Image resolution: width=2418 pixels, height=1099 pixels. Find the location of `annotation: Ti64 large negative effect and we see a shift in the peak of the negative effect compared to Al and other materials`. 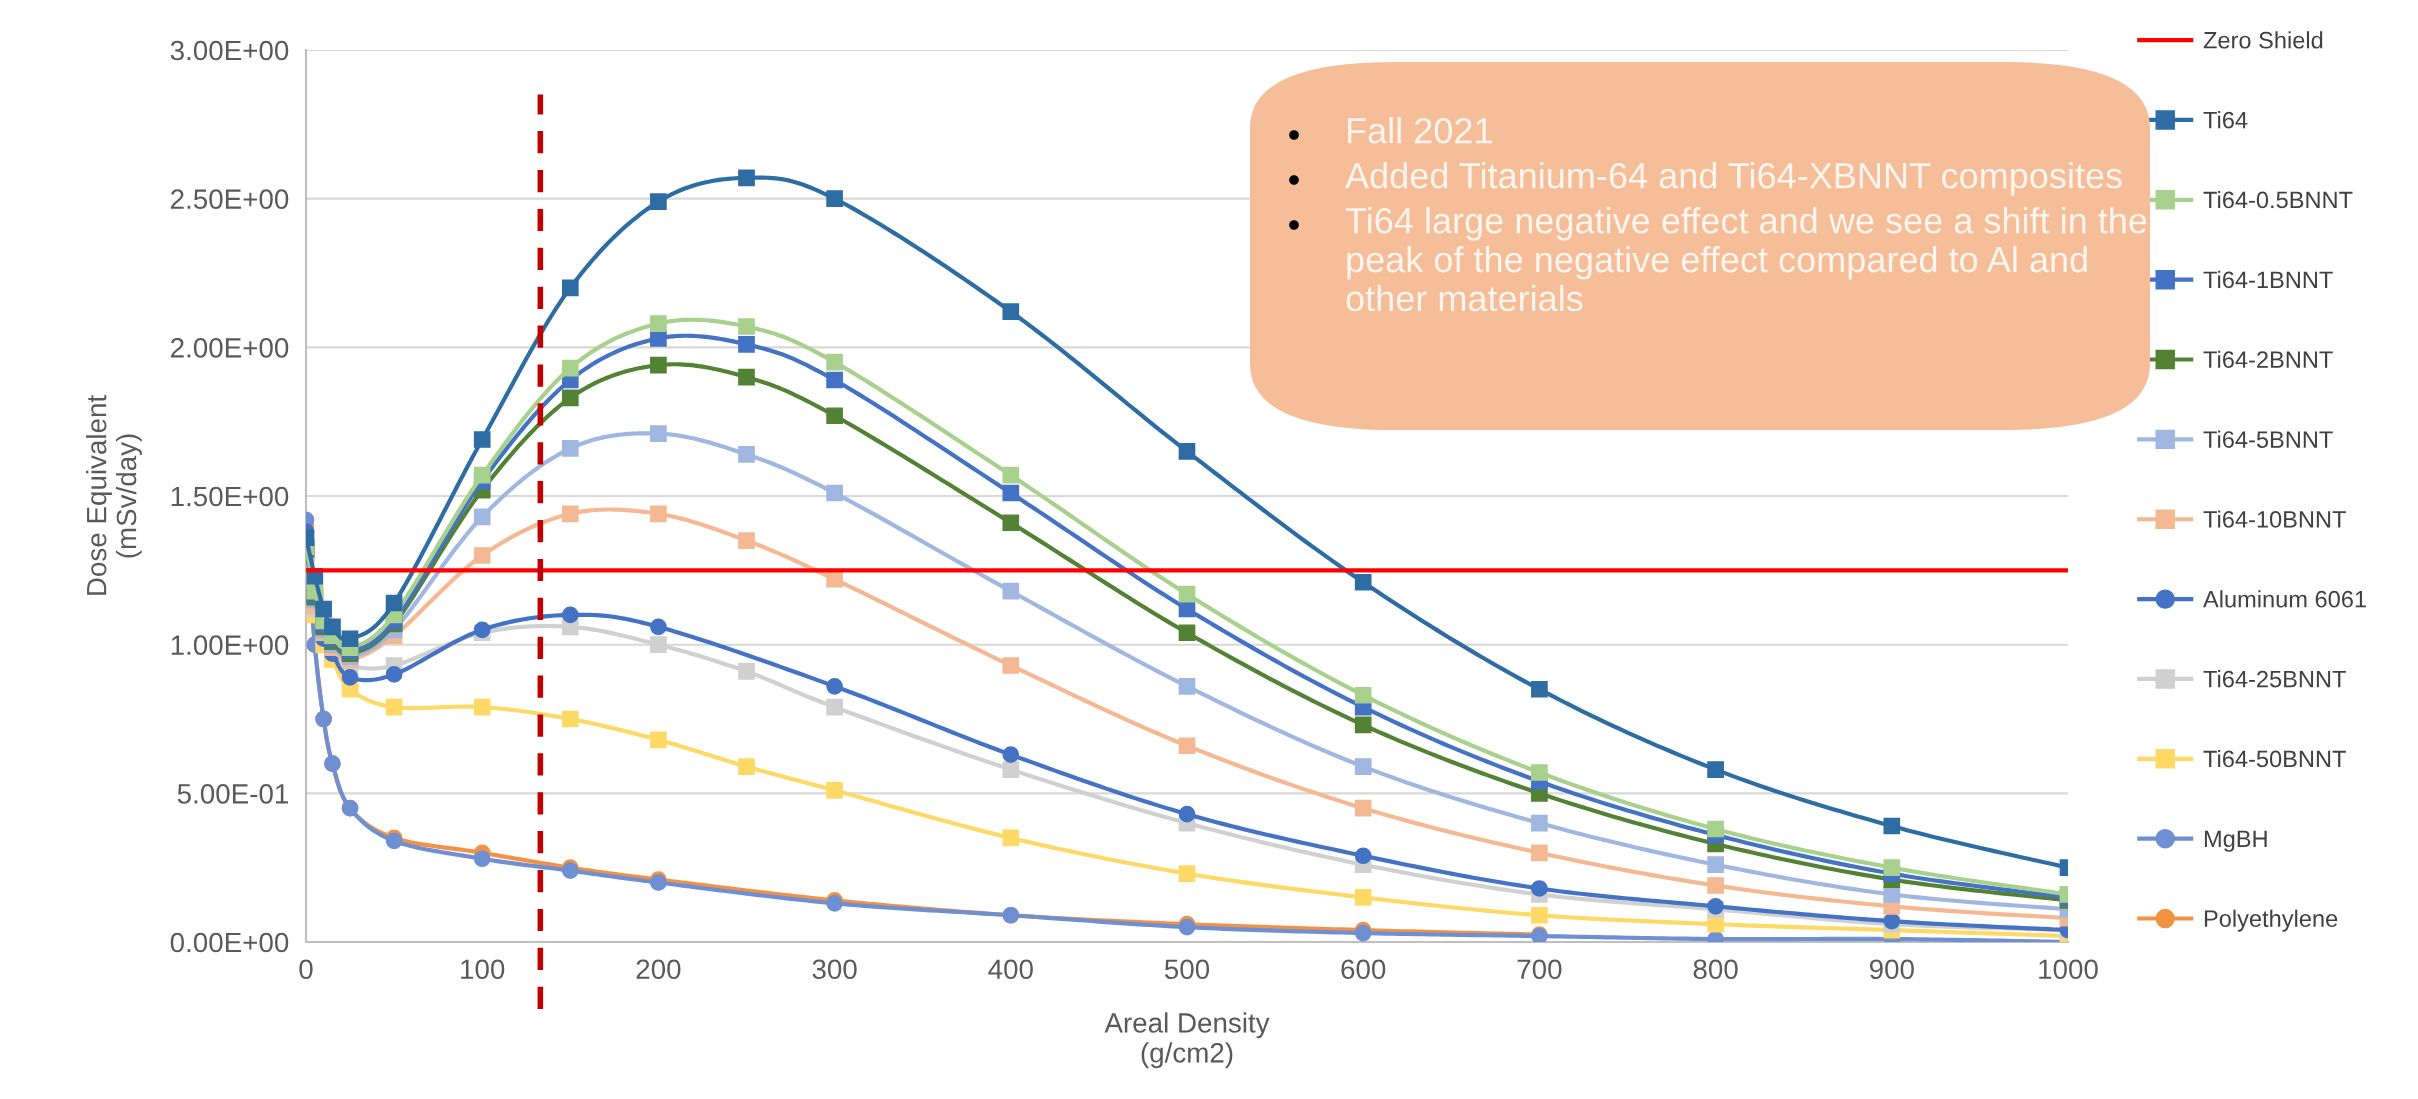

annotation: Ti64 large negative effect and we see a shift in the peak of the negative effect compared to Al and other materials is located at coordinates (1746, 259).